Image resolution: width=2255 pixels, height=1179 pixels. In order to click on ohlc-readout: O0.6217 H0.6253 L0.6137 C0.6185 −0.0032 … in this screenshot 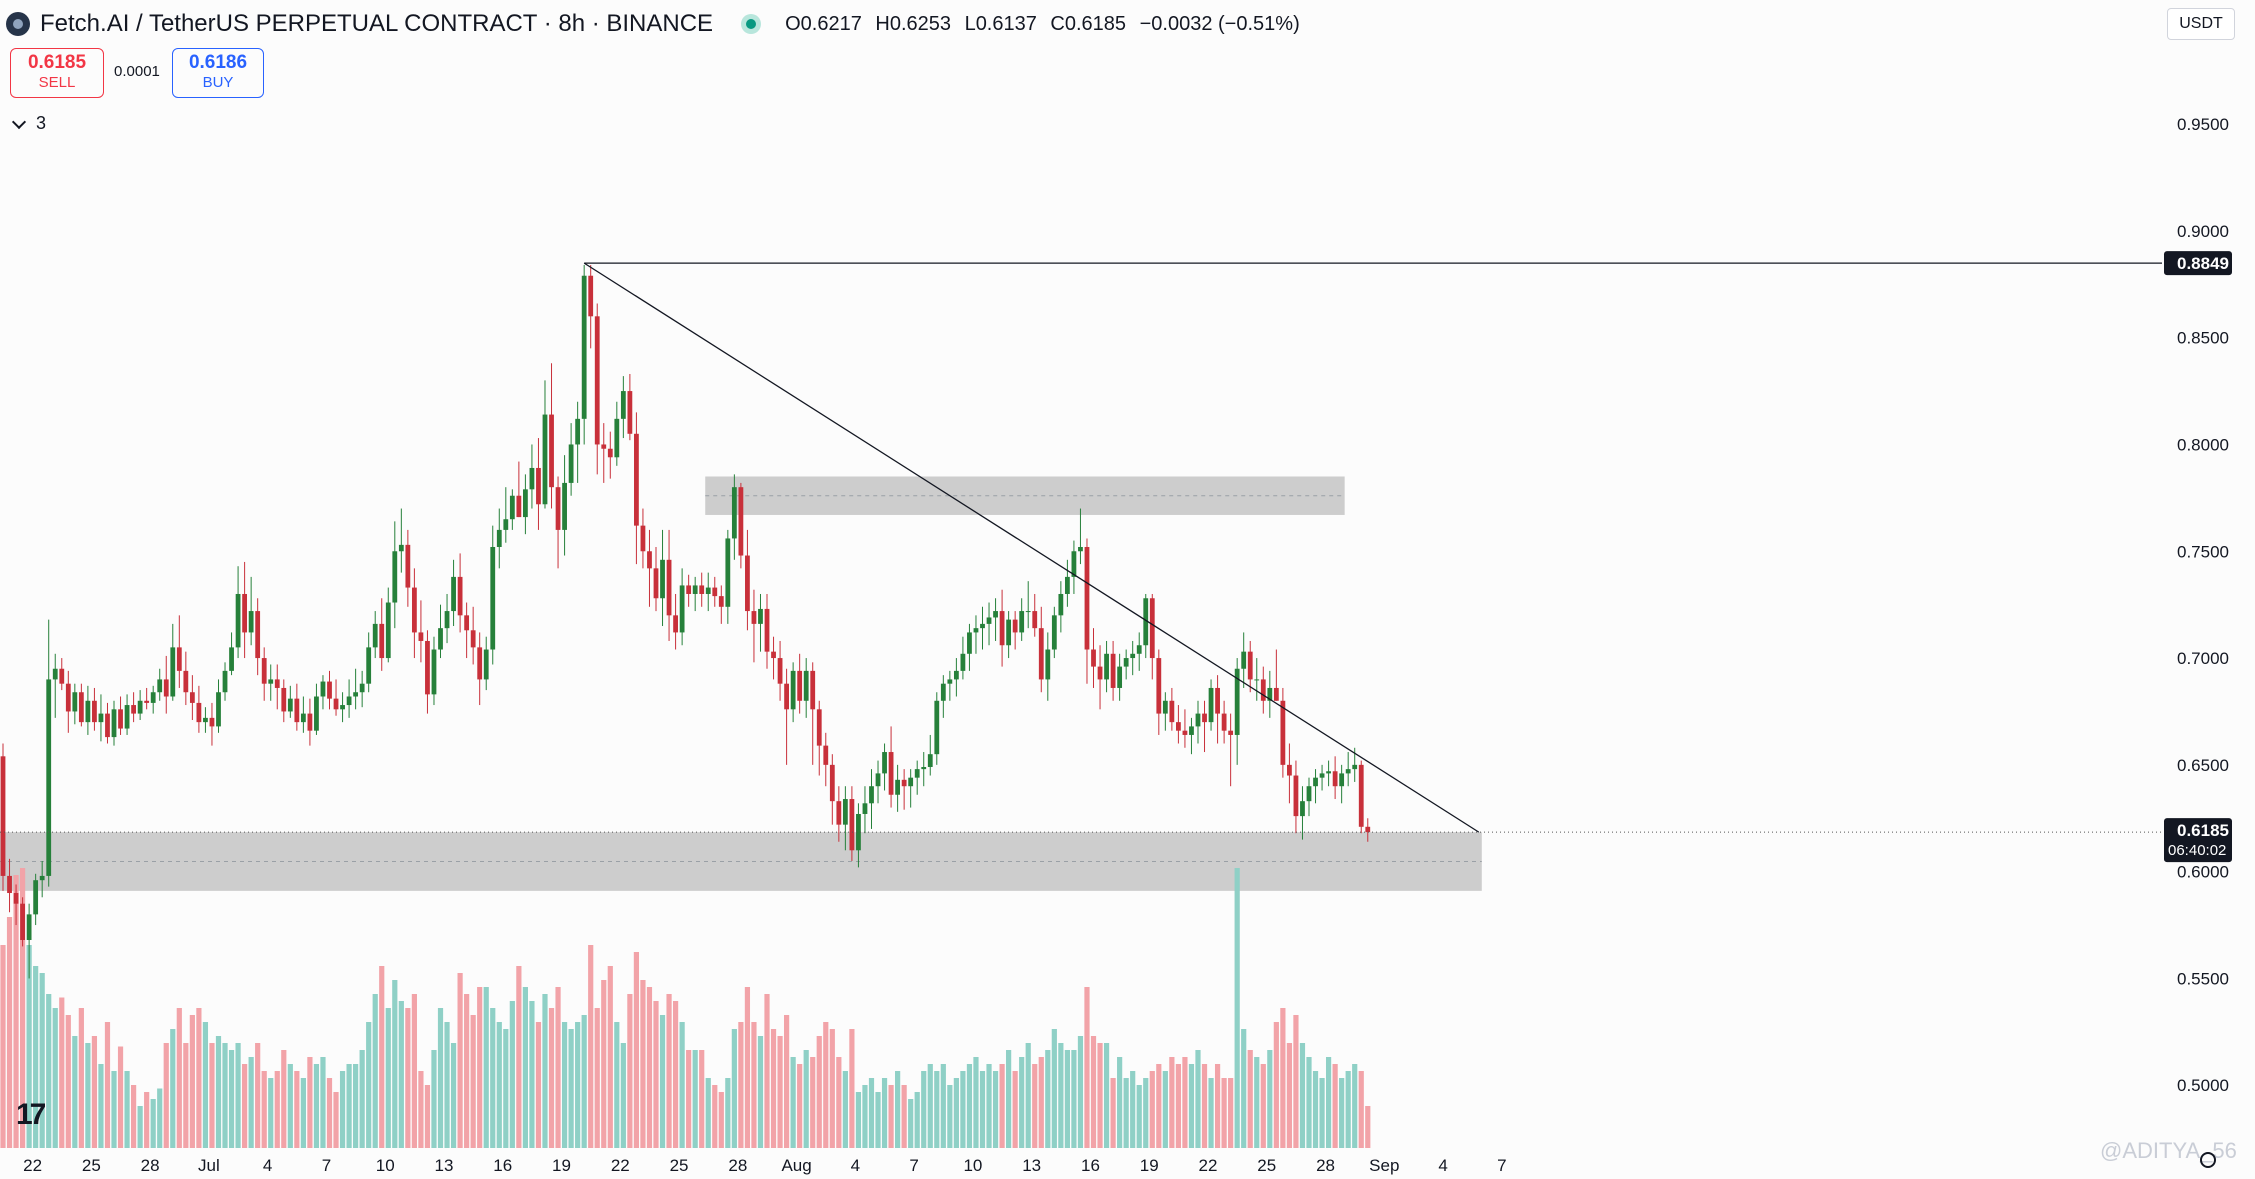, I will do `click(1042, 23)`.